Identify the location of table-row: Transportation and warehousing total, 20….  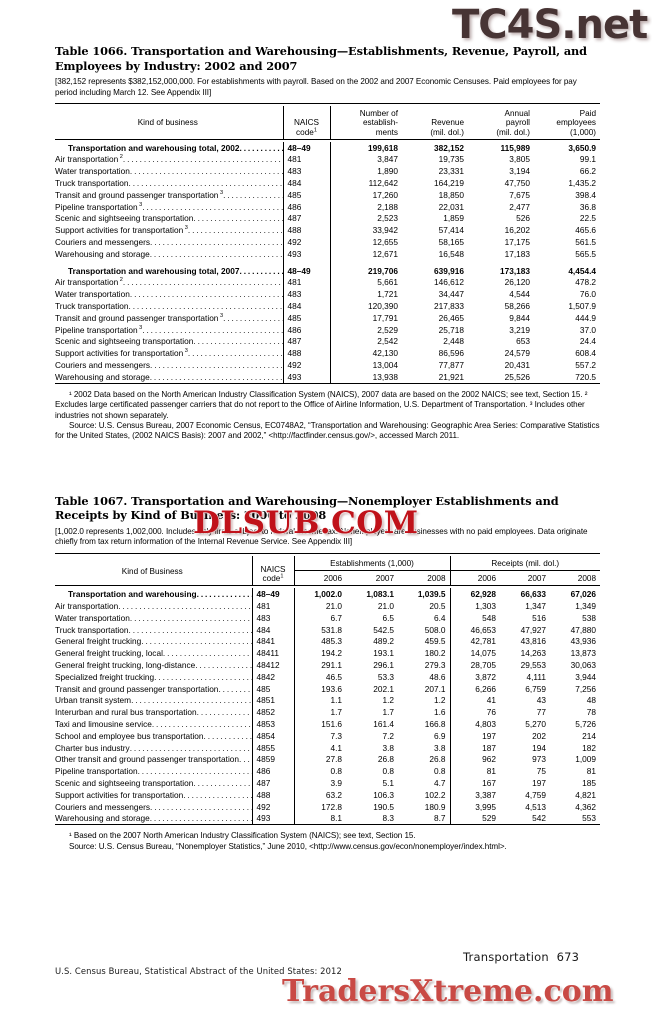
(327, 147).